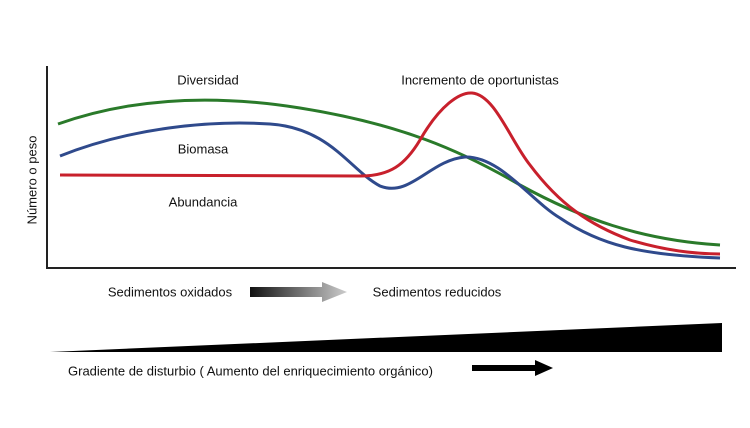  I want to click on curve-label: Biomasa, so click(203, 148).